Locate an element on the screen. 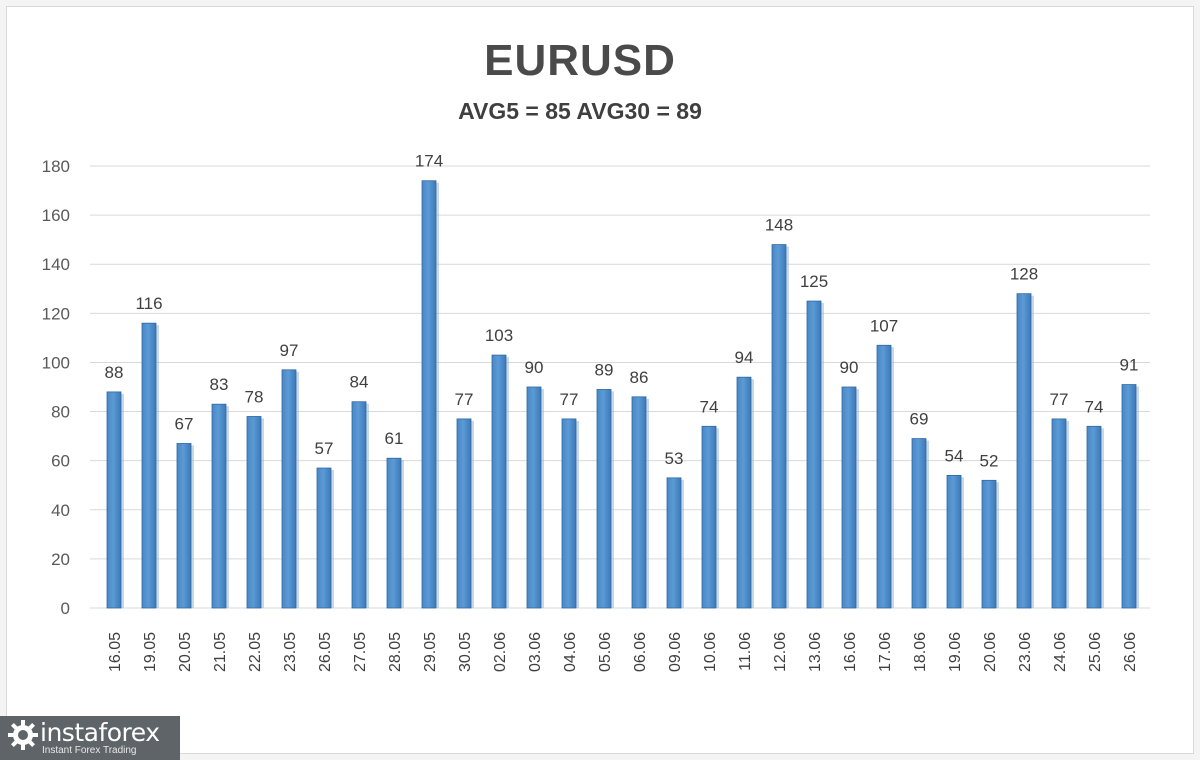 This screenshot has height=760, width=1200. x-tick-label: 20.06 is located at coordinates (990, 652).